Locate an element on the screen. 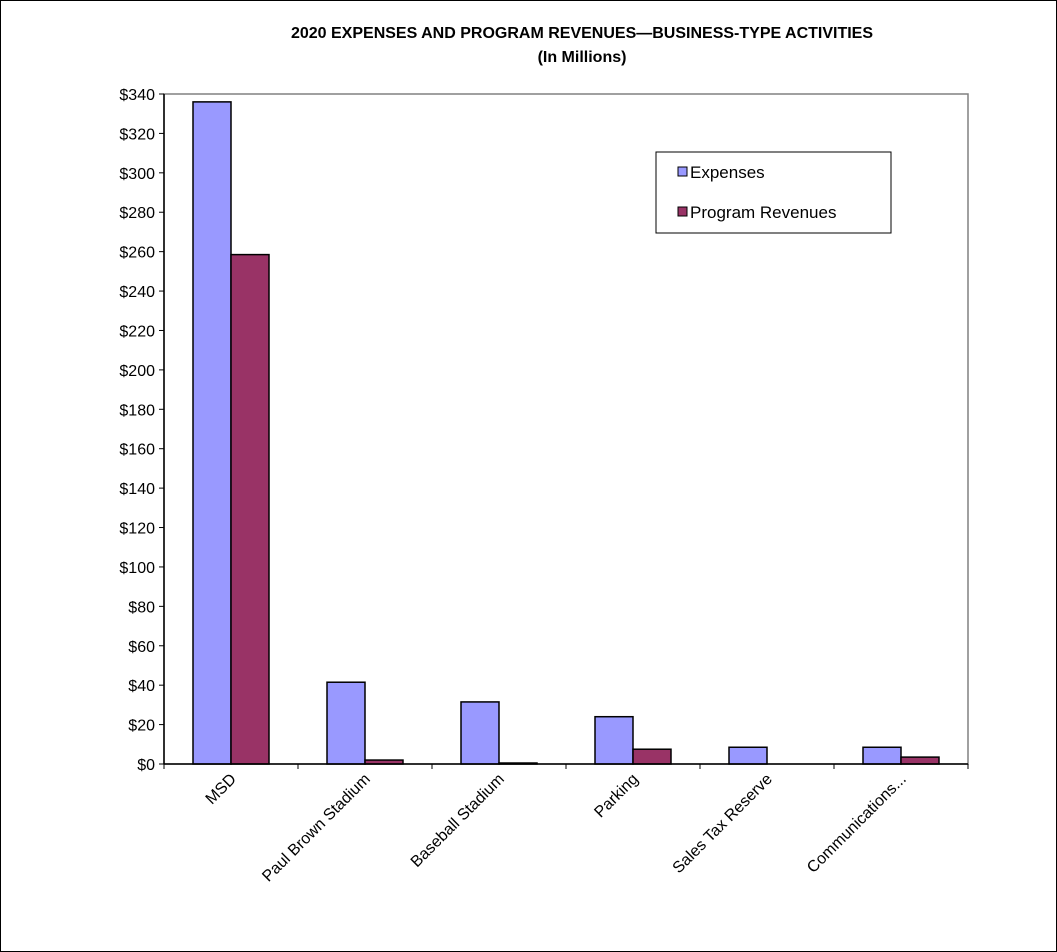 The height and width of the screenshot is (952, 1057). y-tick-label: $0 is located at coordinates (146, 765).